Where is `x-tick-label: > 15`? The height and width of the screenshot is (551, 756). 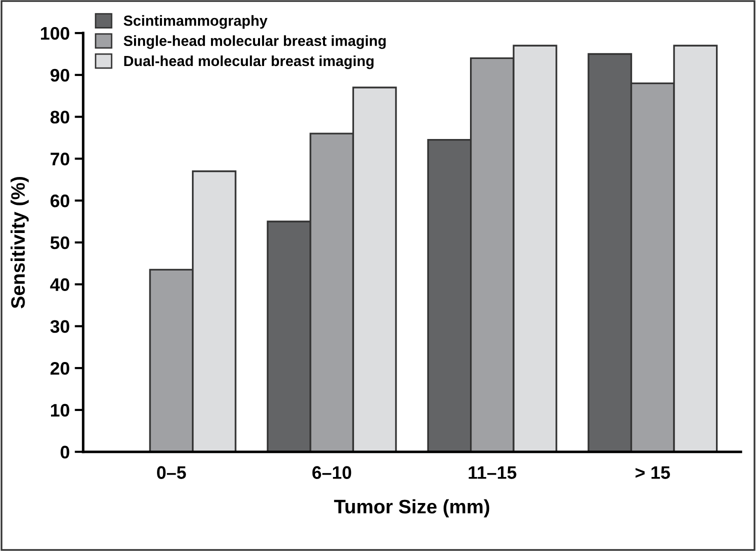
x-tick-label: > 15 is located at coordinates (653, 472).